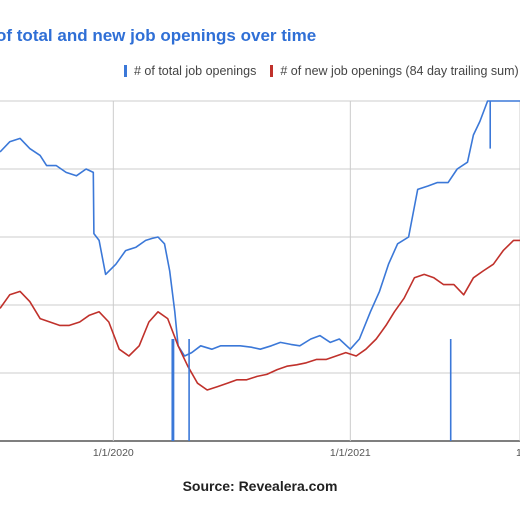  I want to click on source-caption: Source: Revealera.com, so click(260, 486).